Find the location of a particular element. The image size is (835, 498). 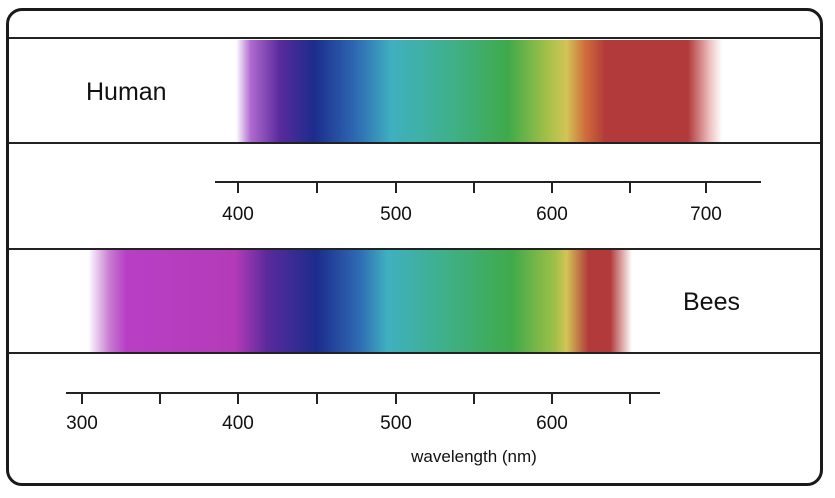

bees-tick-label-300: 300 is located at coordinates (82, 423).